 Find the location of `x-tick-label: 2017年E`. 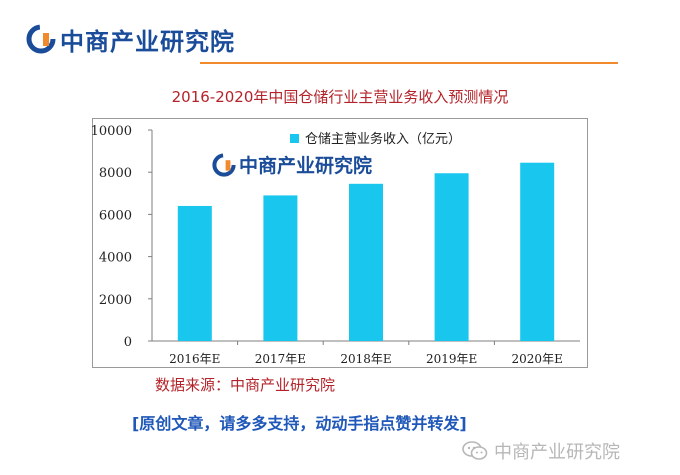

x-tick-label: 2017年E is located at coordinates (280, 359).